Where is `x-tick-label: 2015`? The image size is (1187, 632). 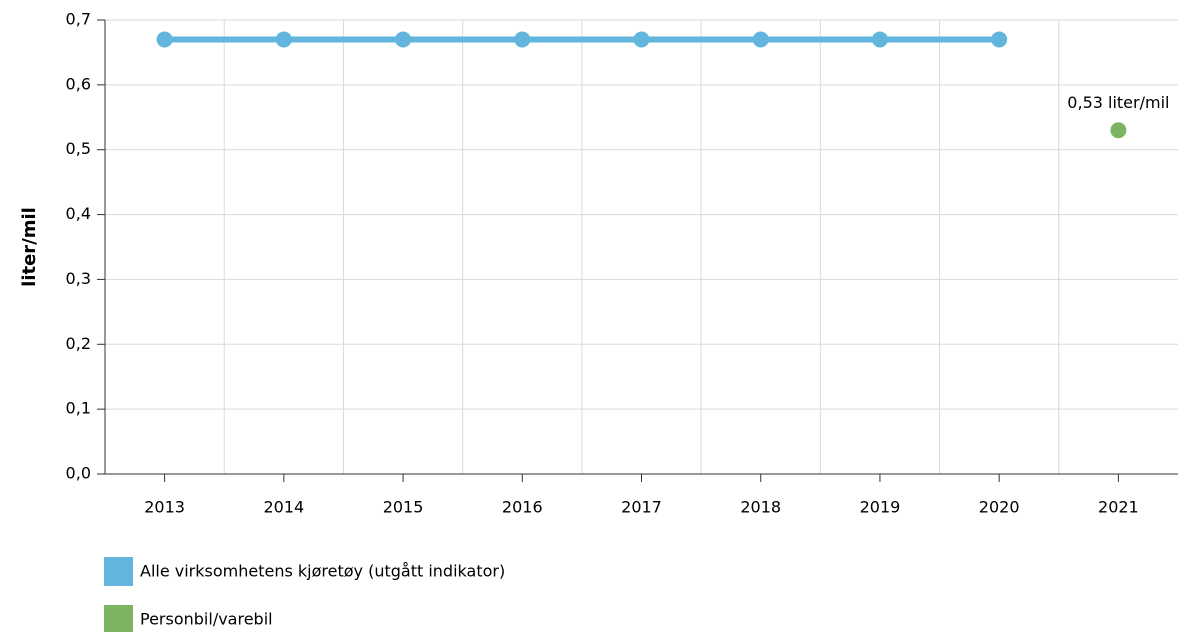 x-tick-label: 2015 is located at coordinates (403, 507).